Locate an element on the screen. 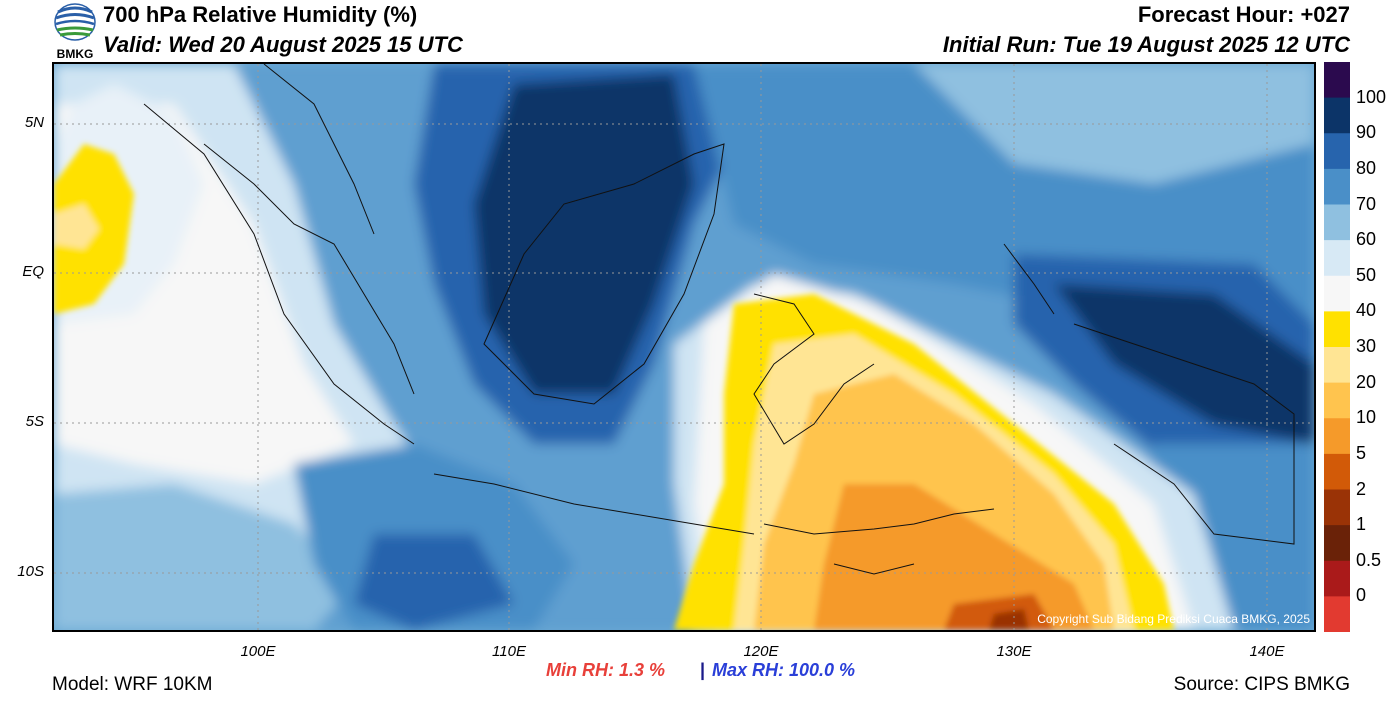 The height and width of the screenshot is (709, 1400). min-rh: Min RH: 1.3 % is located at coordinates (606, 670).